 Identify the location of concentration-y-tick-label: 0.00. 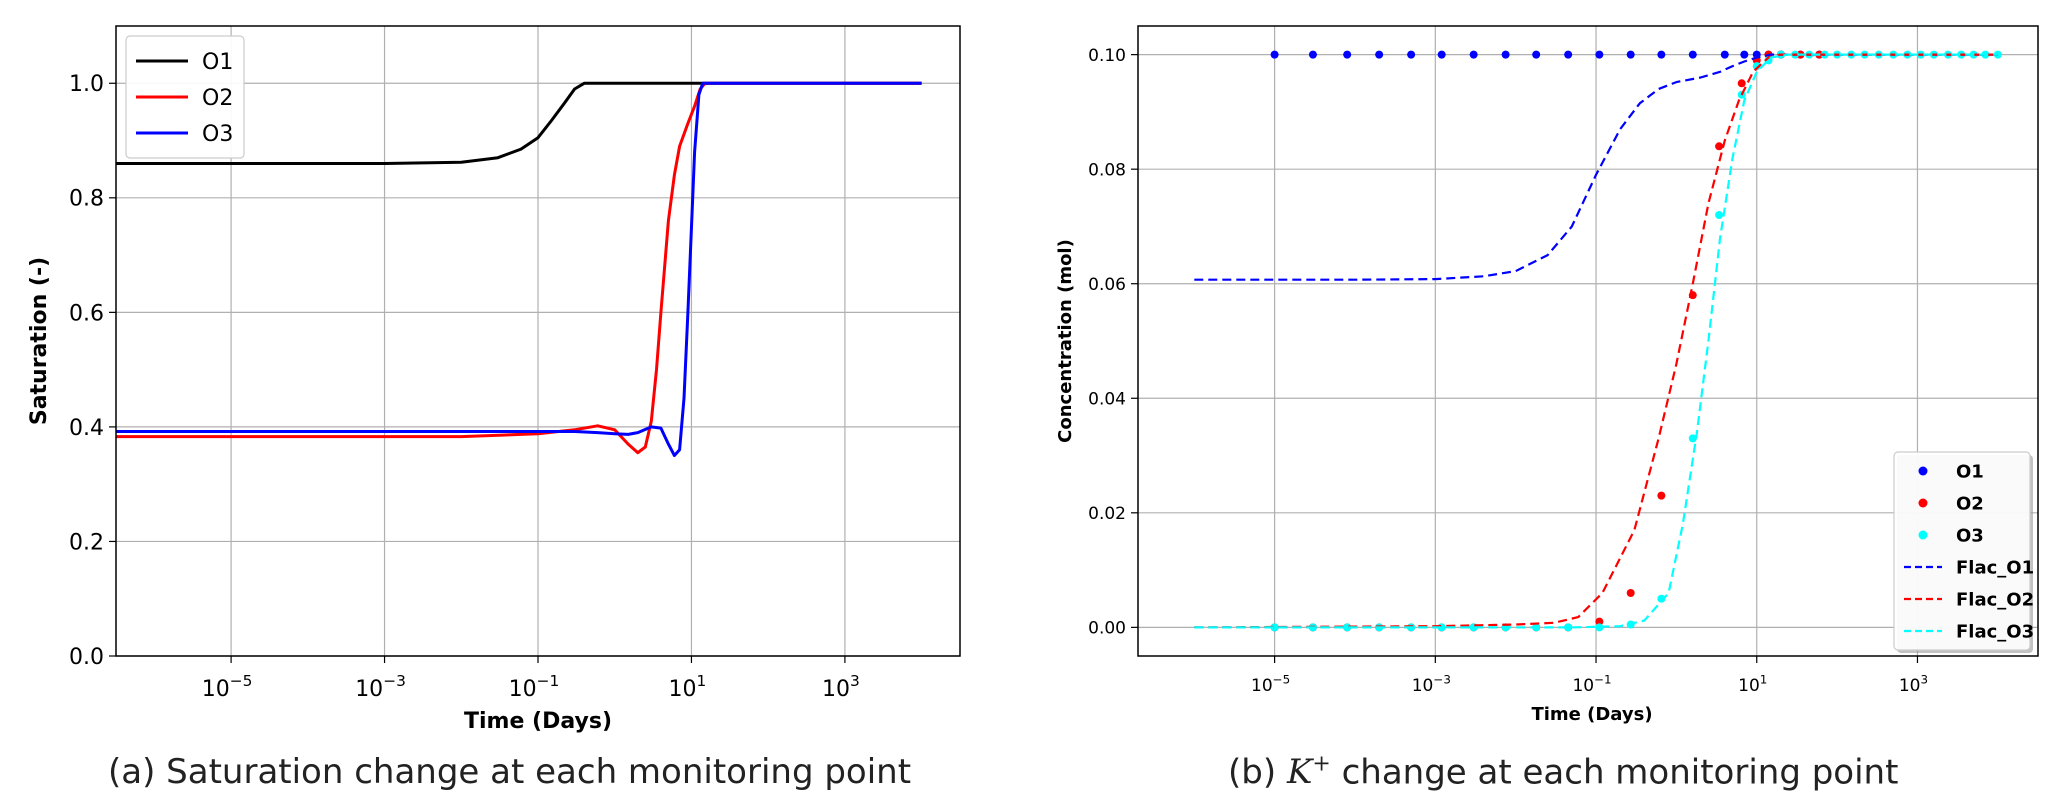
(1107, 628).